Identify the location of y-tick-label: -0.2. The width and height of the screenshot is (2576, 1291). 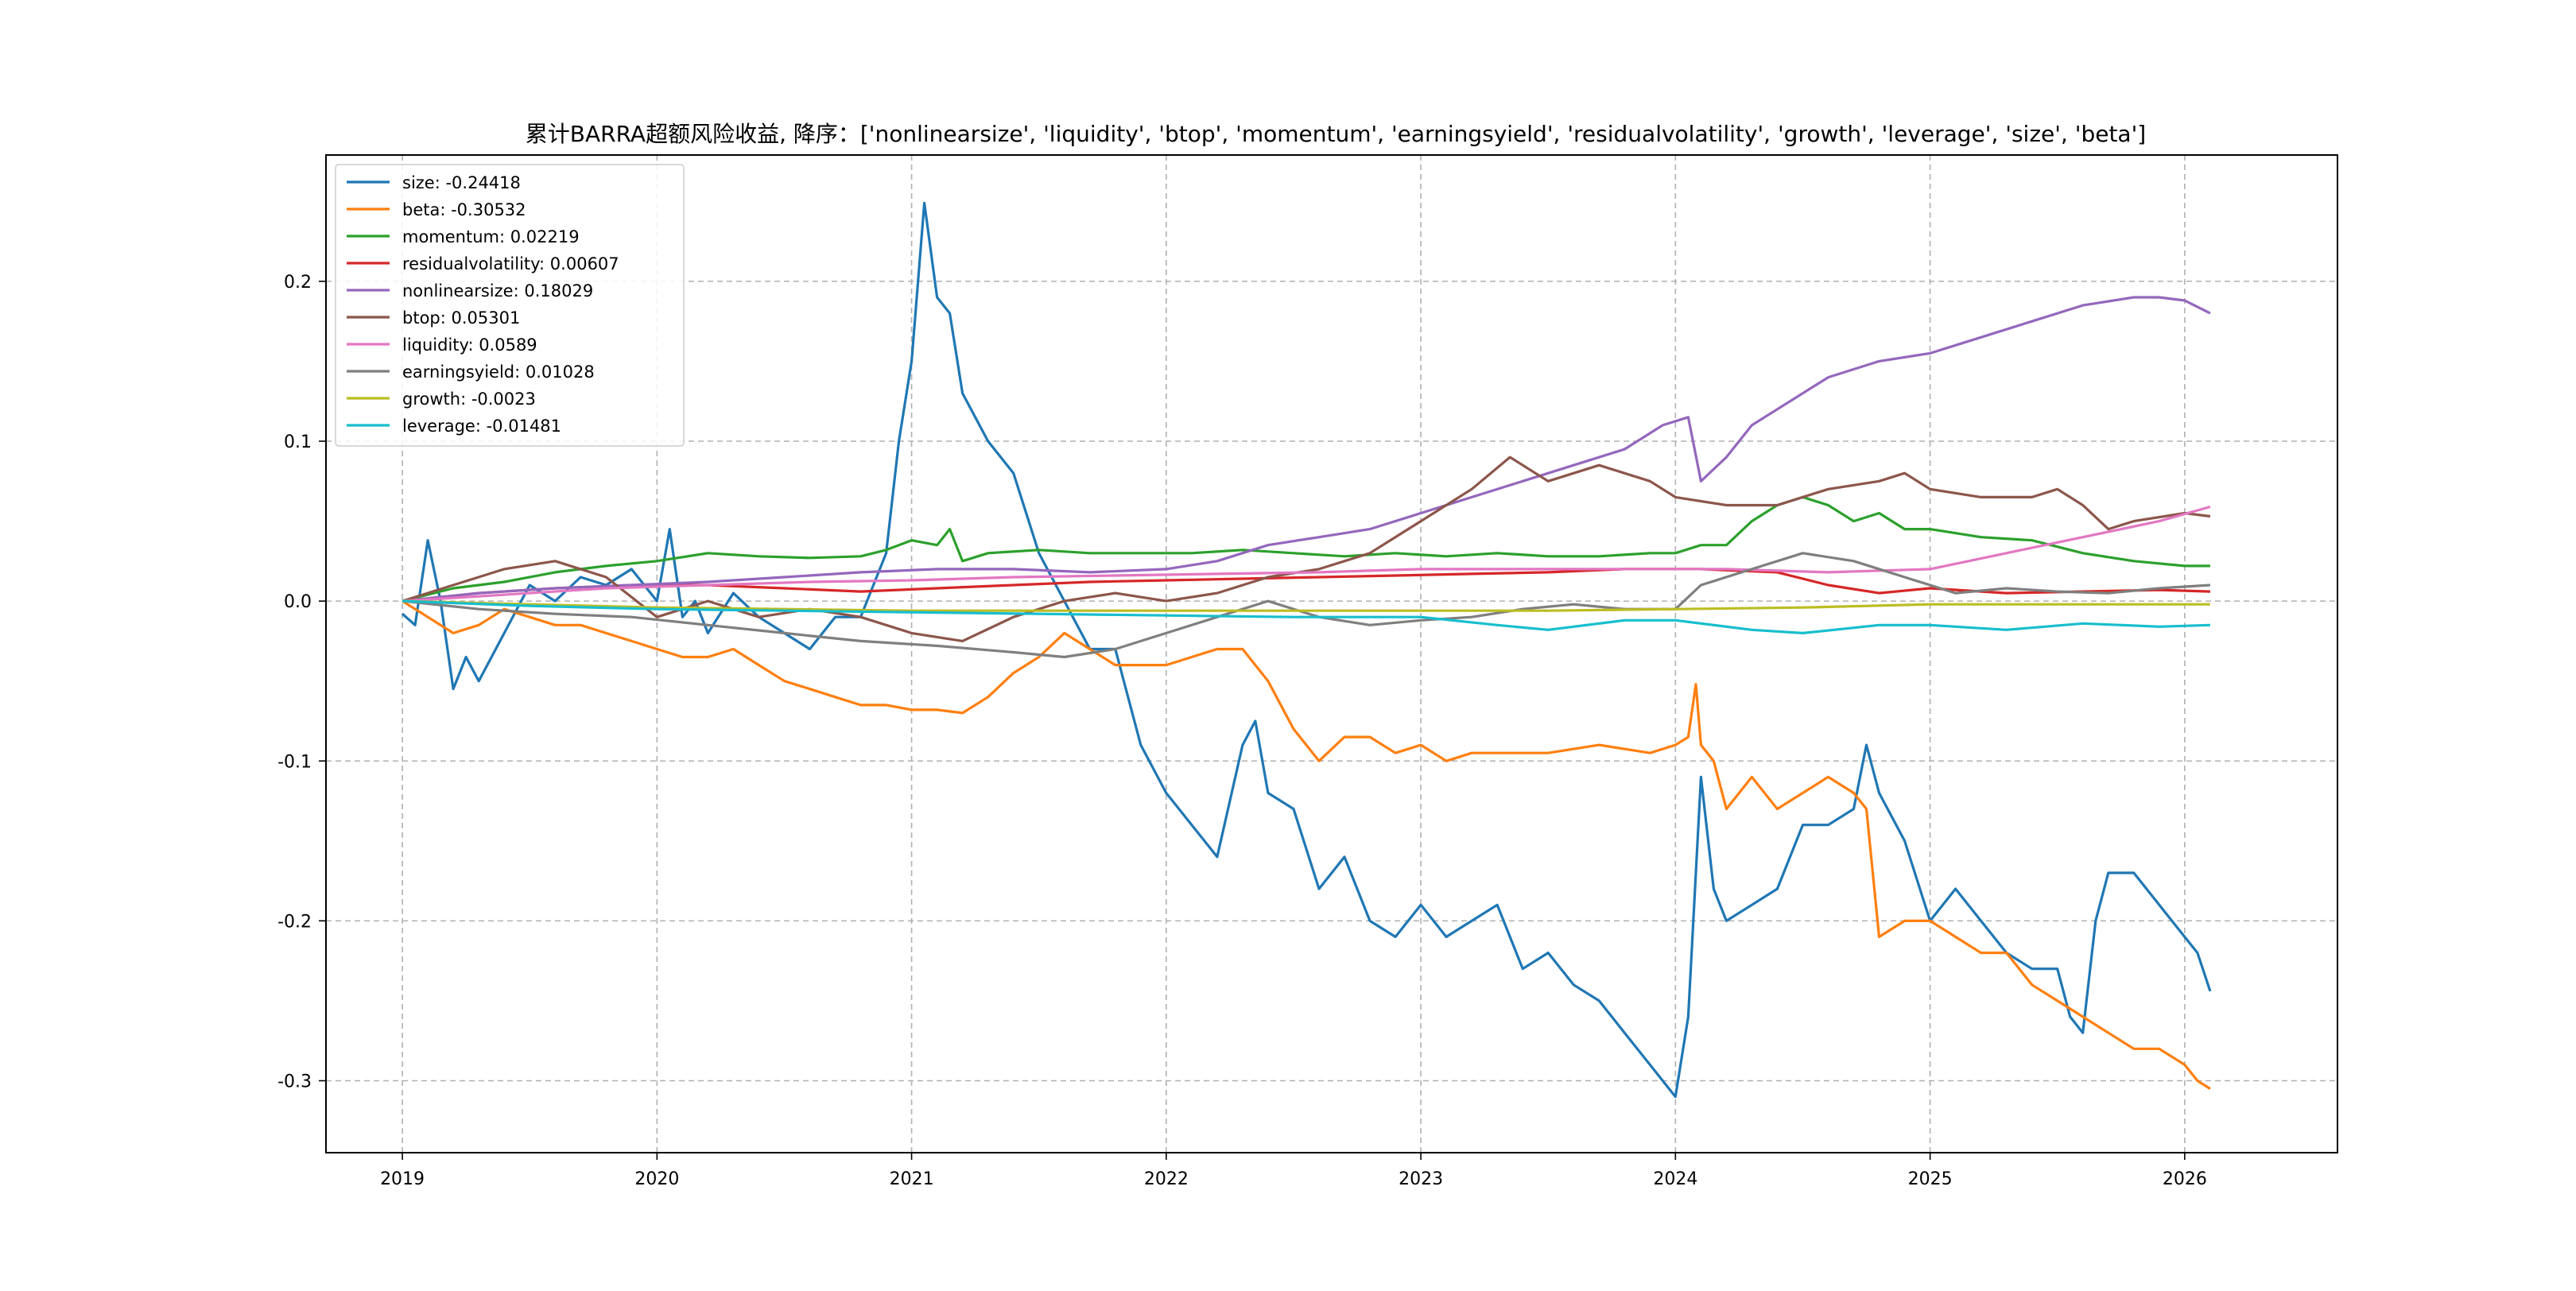
(294, 922).